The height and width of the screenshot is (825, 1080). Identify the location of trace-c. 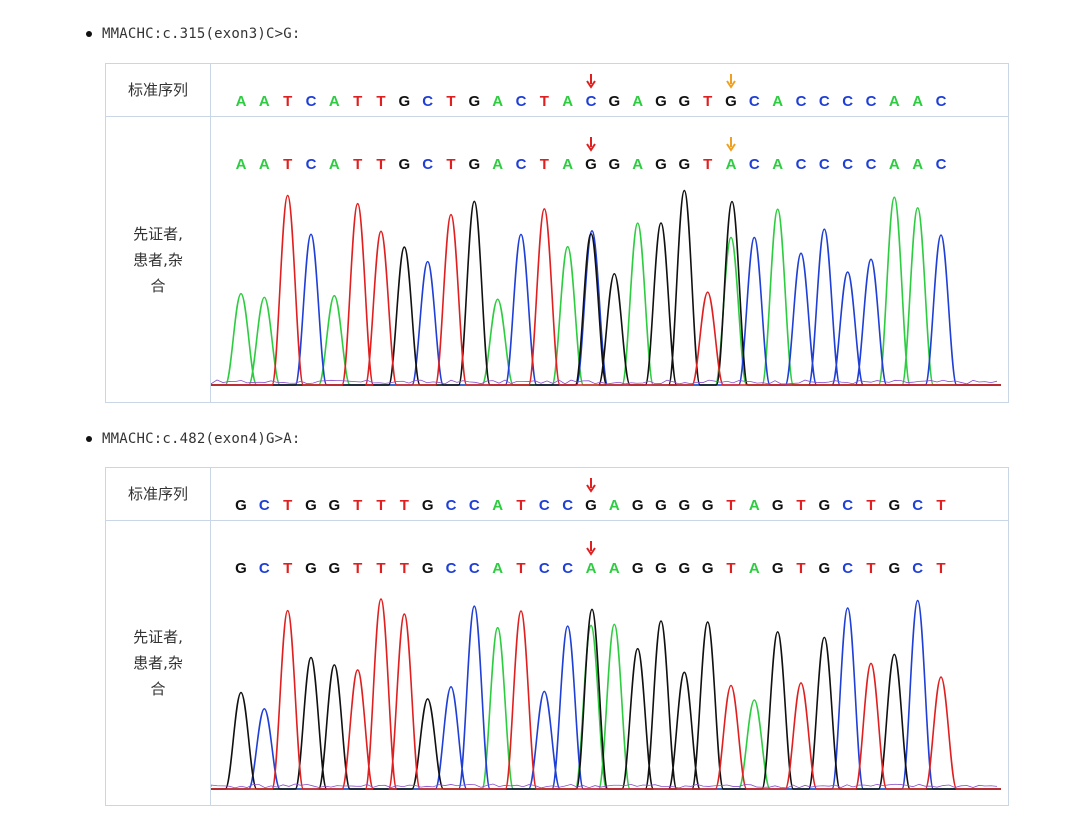
(606, 307).